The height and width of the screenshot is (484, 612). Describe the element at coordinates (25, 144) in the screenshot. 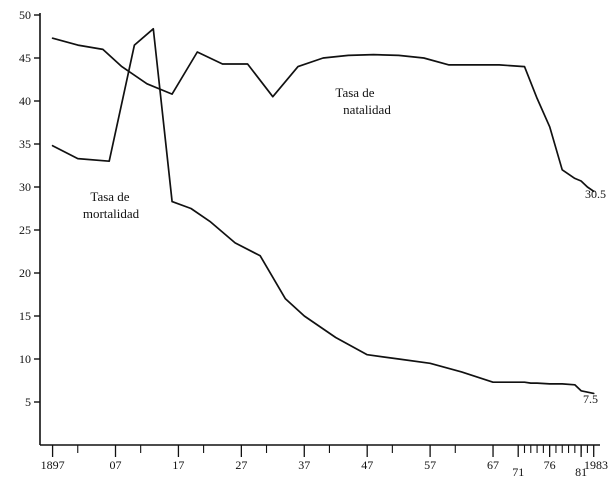

I see `y-tick-label: 35` at that location.